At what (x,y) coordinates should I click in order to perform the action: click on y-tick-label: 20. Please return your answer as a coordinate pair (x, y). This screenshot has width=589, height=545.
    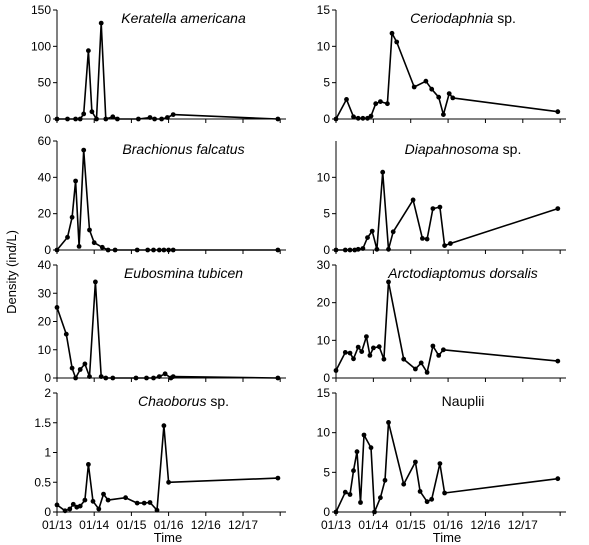
    Looking at the image, I should click on (324, 303).